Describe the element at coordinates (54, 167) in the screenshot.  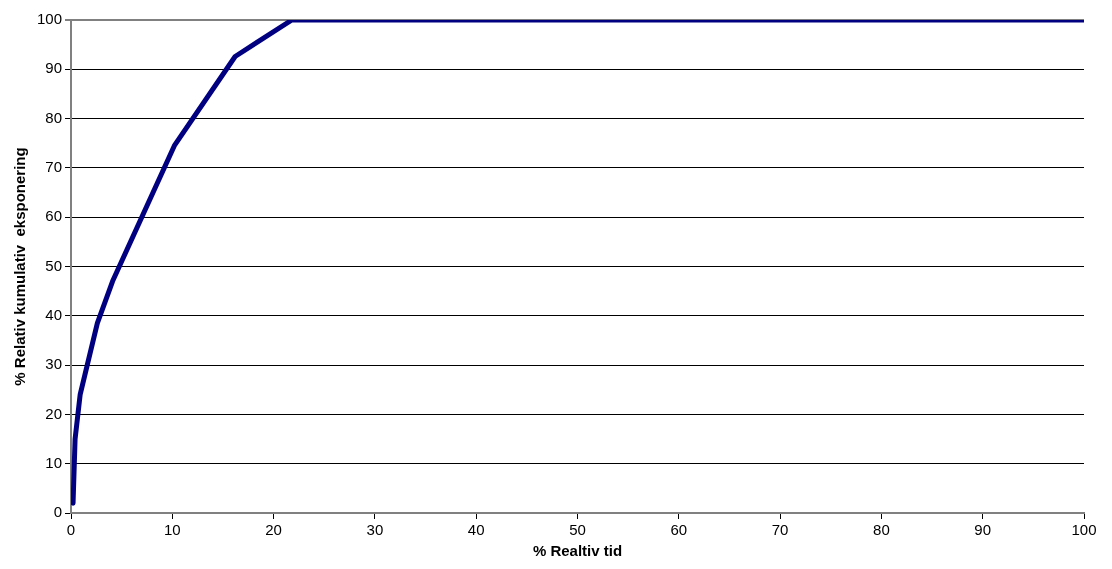
I see `y-tick-label: 70` at that location.